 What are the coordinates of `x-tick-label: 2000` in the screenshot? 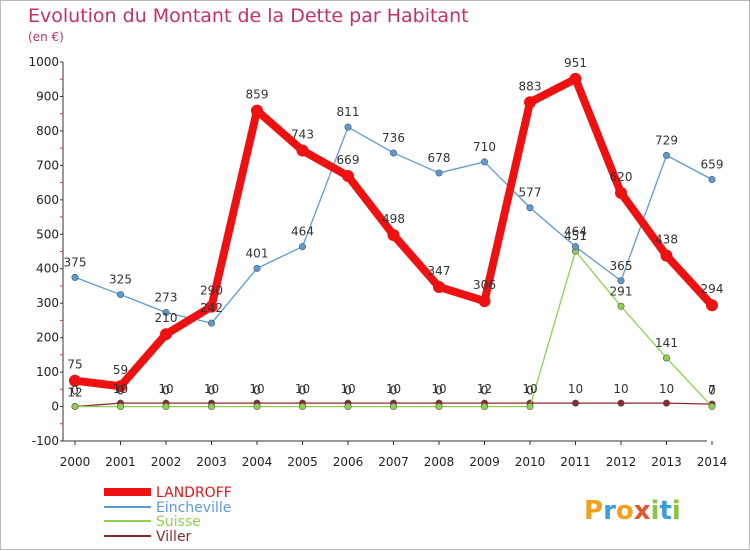 It's located at (75, 462).